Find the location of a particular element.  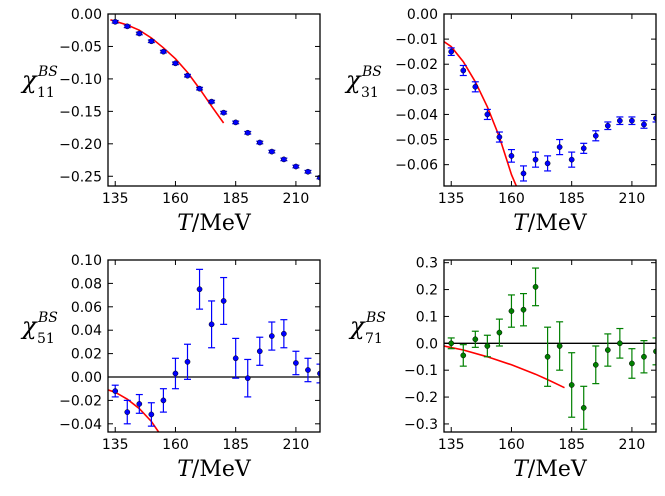

y-axis-subscript: 31 is located at coordinates (370, 93).